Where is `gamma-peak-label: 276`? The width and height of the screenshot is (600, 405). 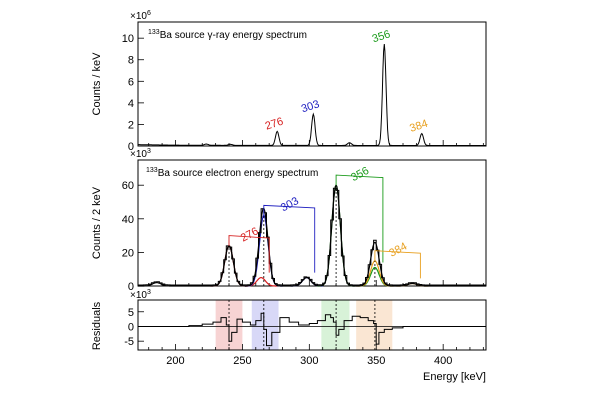 gamma-peak-label: 276 is located at coordinates (274, 124).